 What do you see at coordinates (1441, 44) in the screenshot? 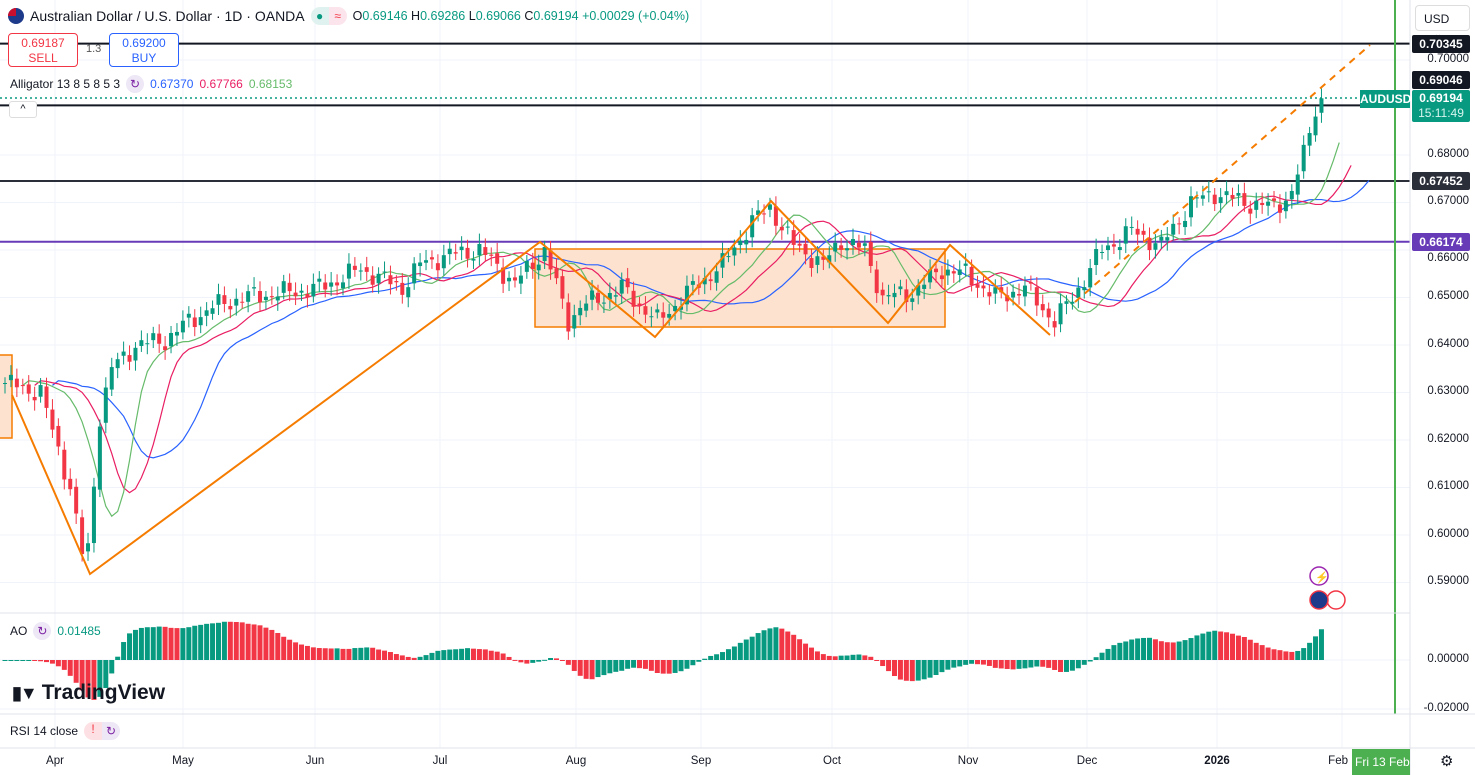
I see `level-price-tag: 0.70345` at bounding box center [1441, 44].